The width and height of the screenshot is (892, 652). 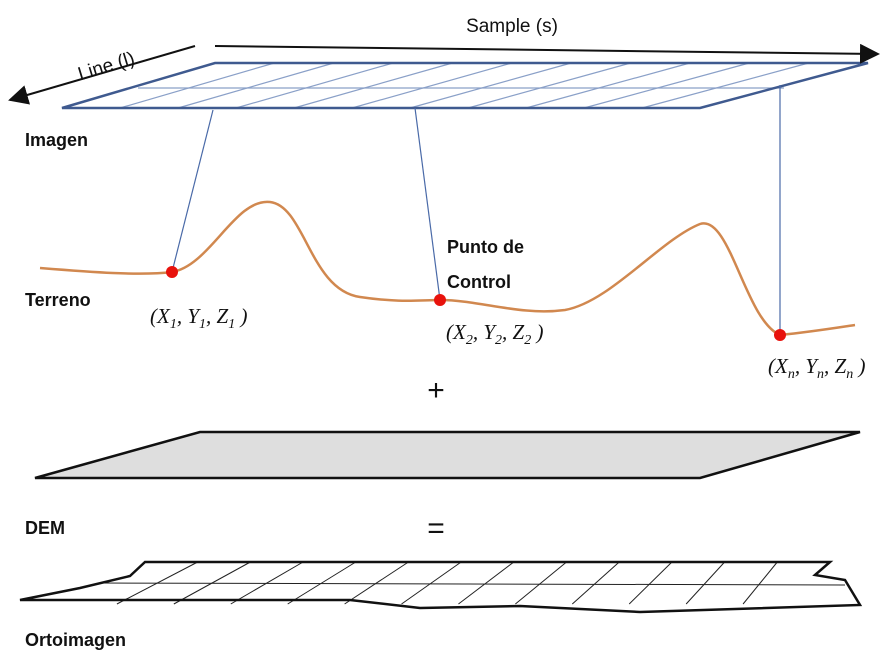 I want to click on plus-sign: +, so click(x=436, y=390).